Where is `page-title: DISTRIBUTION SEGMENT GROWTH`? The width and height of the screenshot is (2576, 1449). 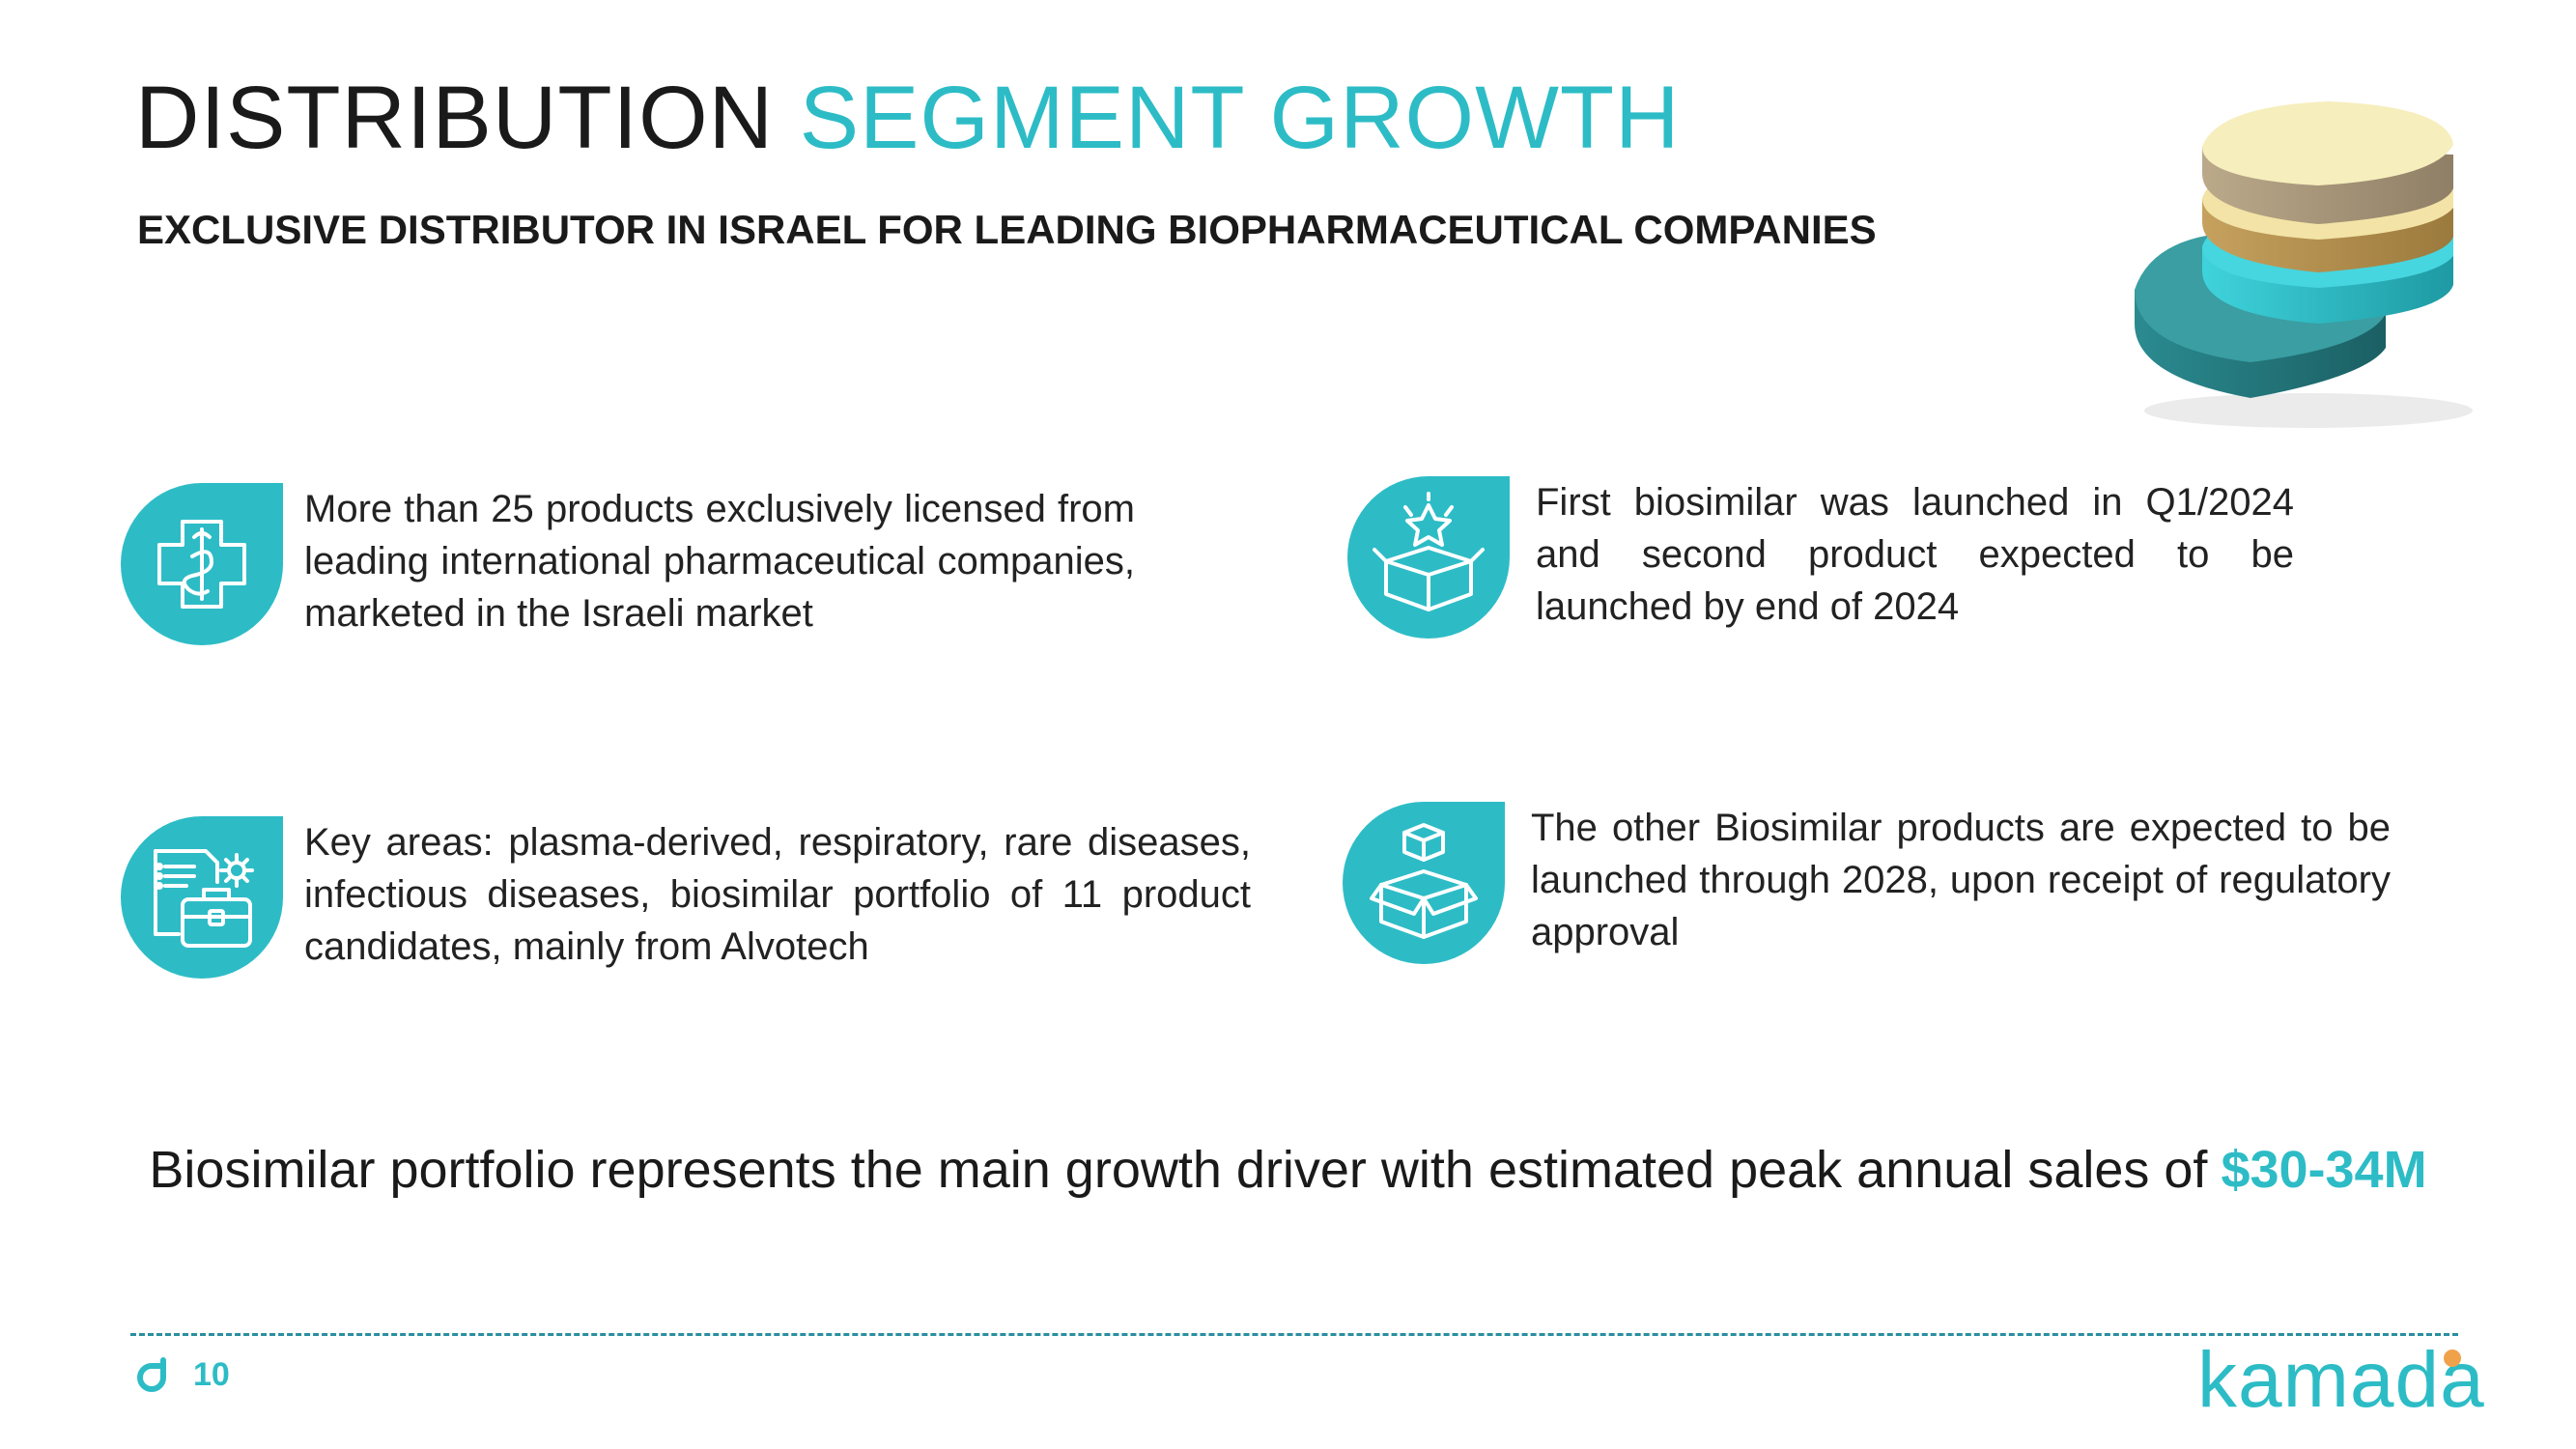 page-title: DISTRIBUTION SEGMENT GROWTH is located at coordinates (908, 118).